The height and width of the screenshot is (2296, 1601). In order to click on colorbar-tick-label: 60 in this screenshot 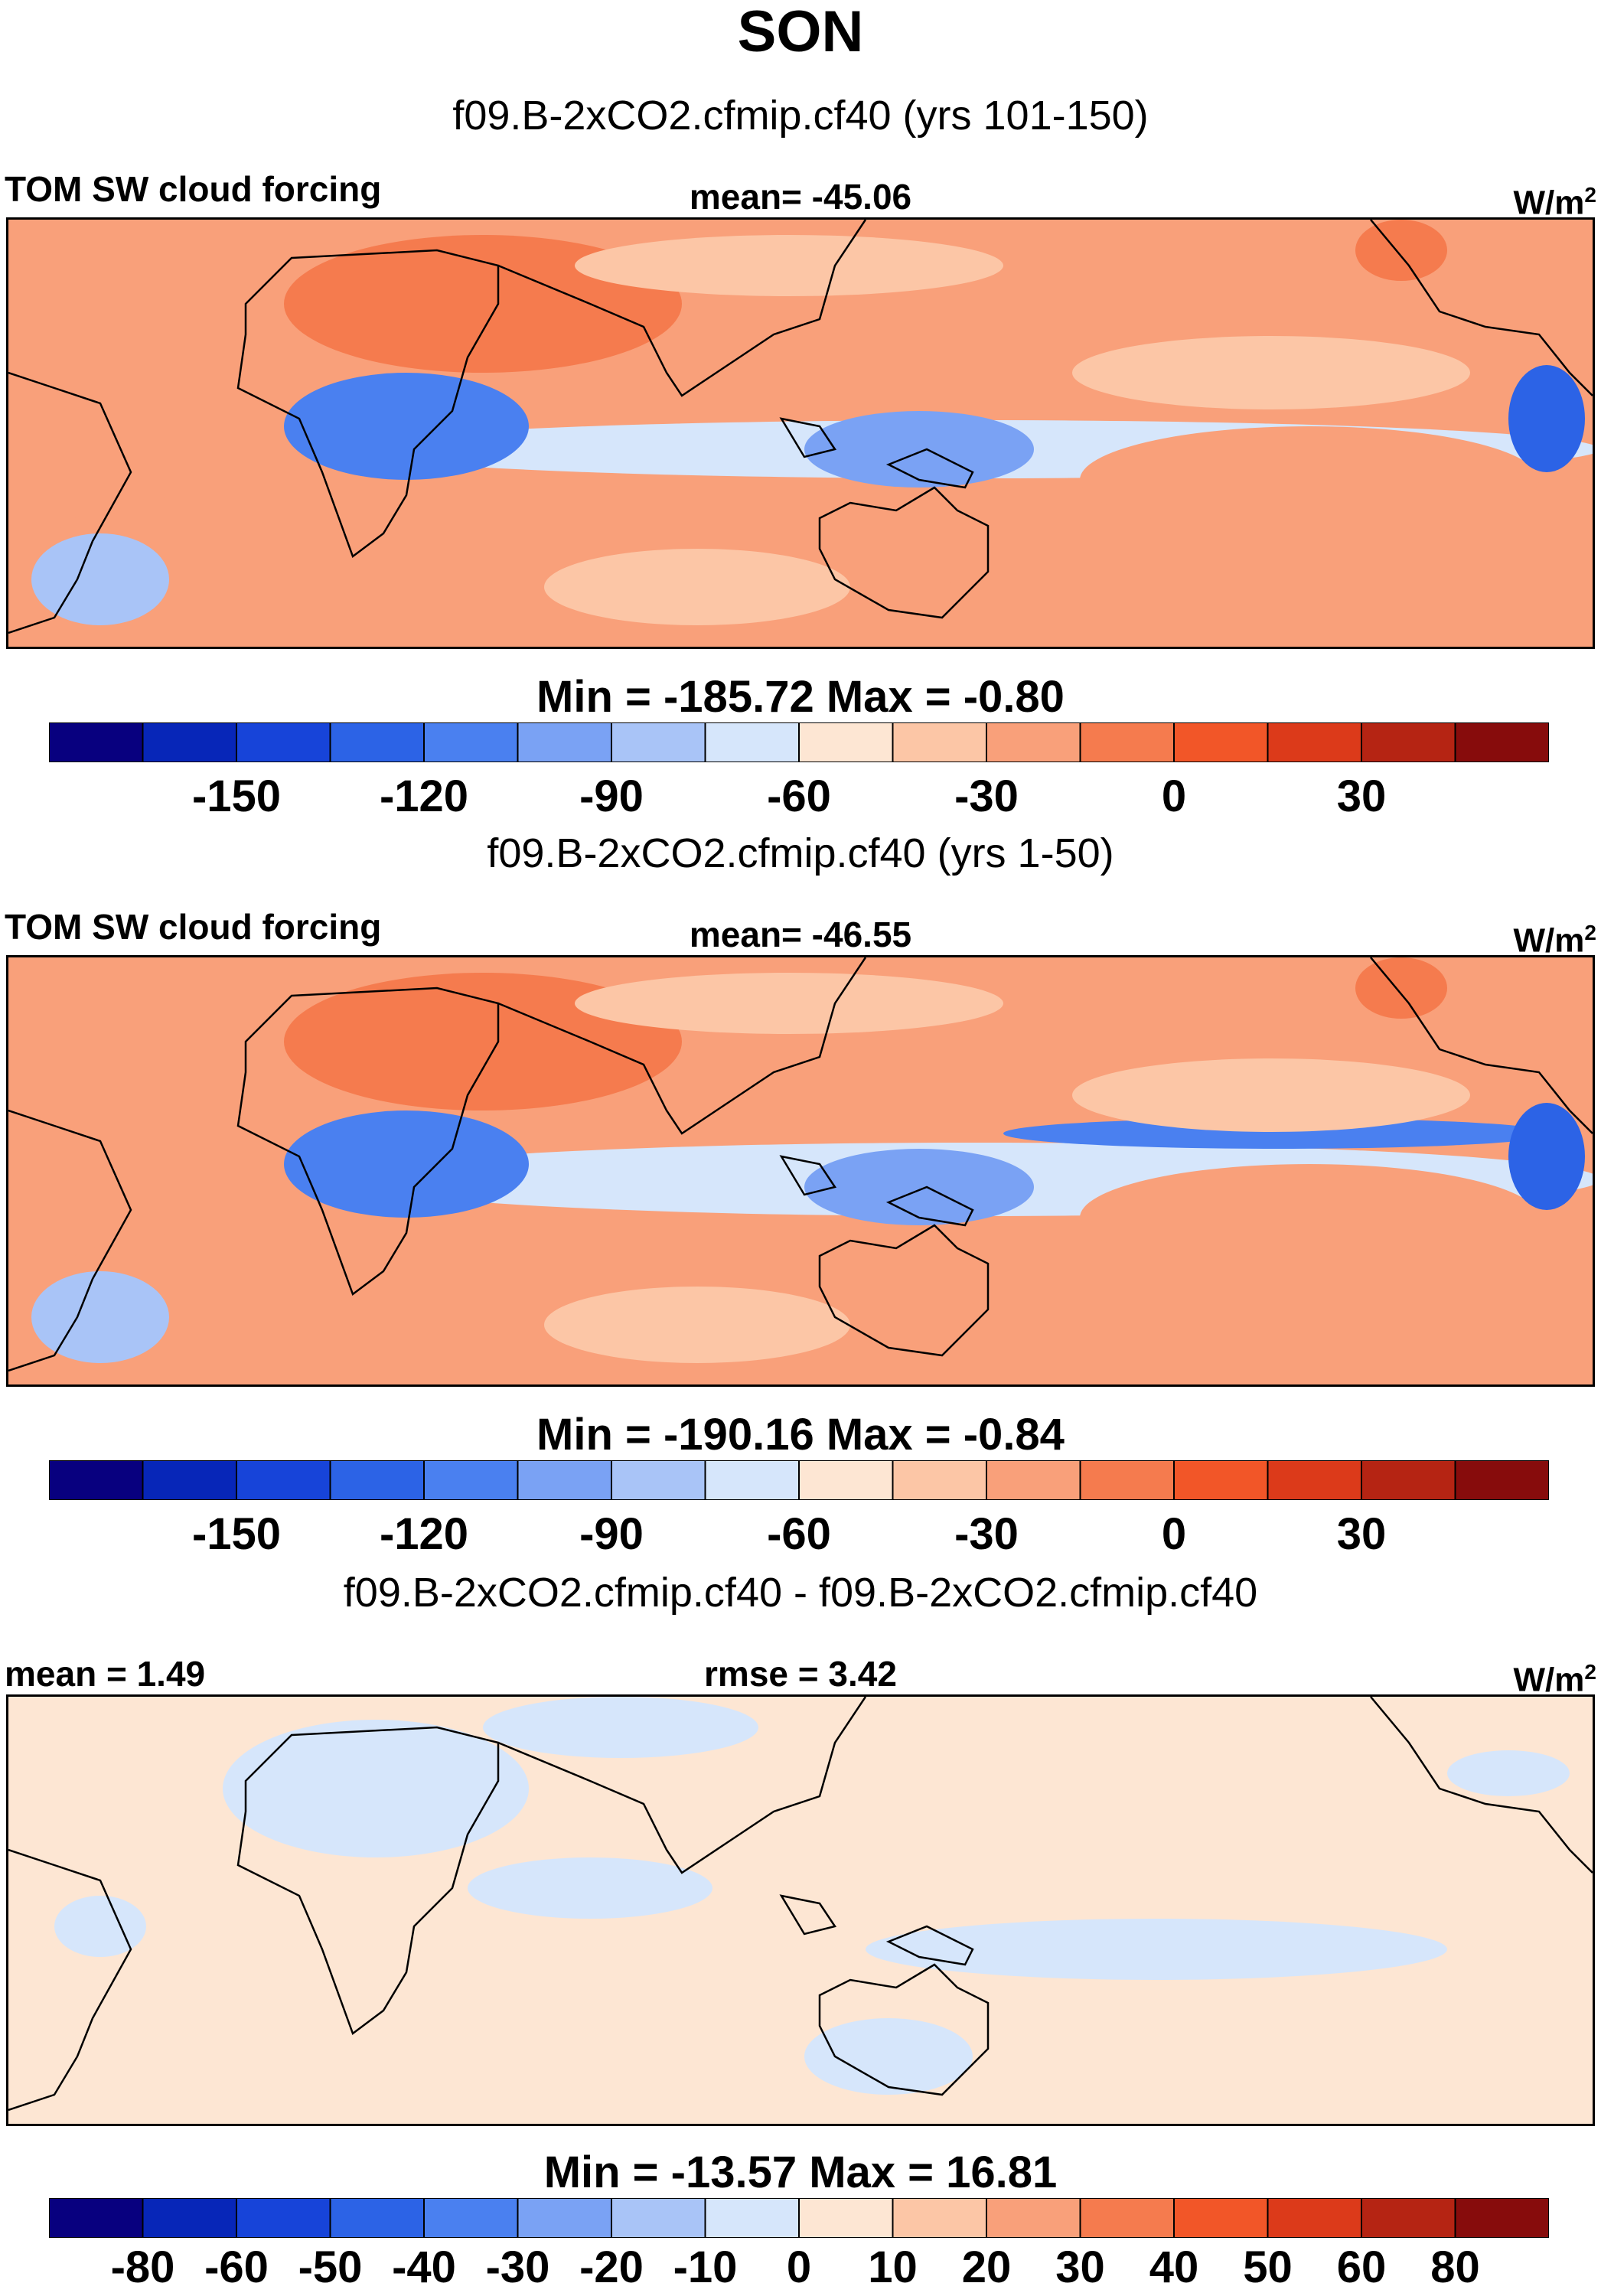, I will do `click(1361, 2267)`.